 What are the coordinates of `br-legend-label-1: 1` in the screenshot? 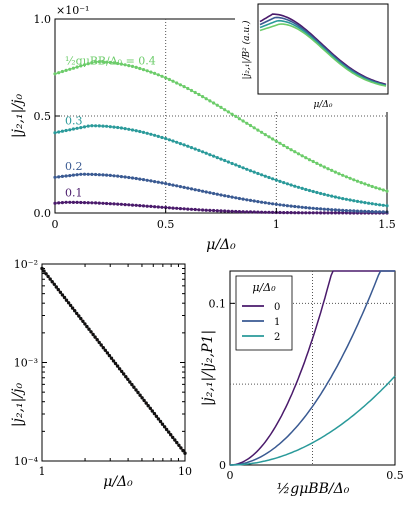 It's located at (277, 322).